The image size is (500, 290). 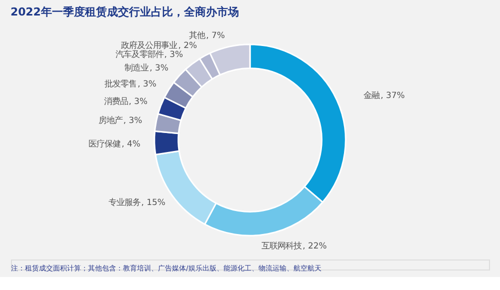 What do you see at coordinates (120, 83) in the screenshot?
I see `slice-label: 批发零售` at bounding box center [120, 83].